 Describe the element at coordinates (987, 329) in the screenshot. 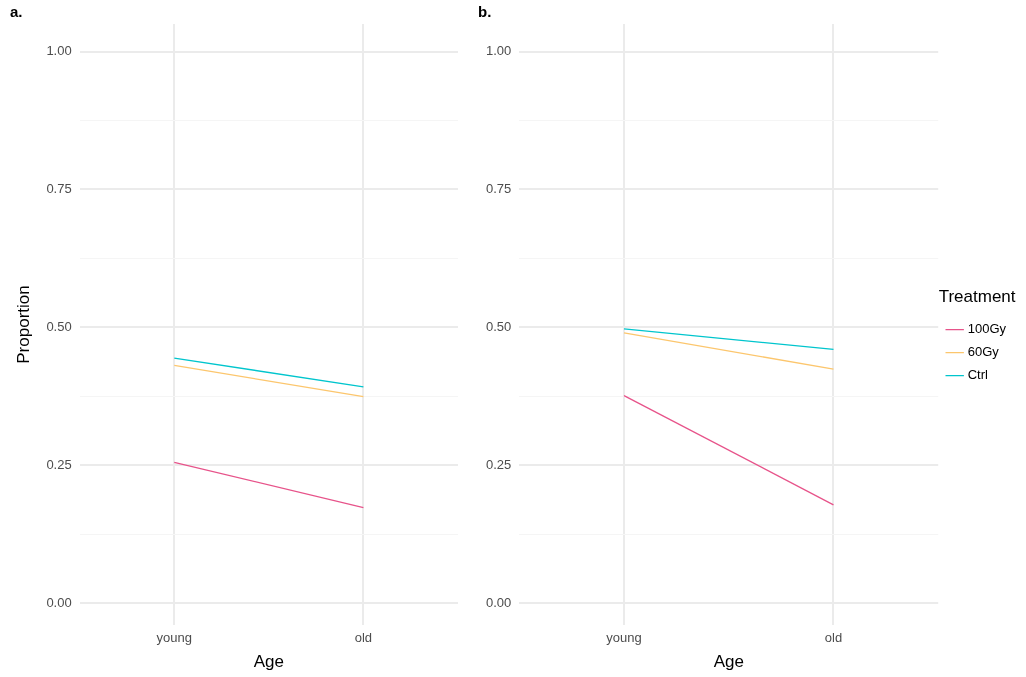

I see `legend-label: 100Gy` at that location.